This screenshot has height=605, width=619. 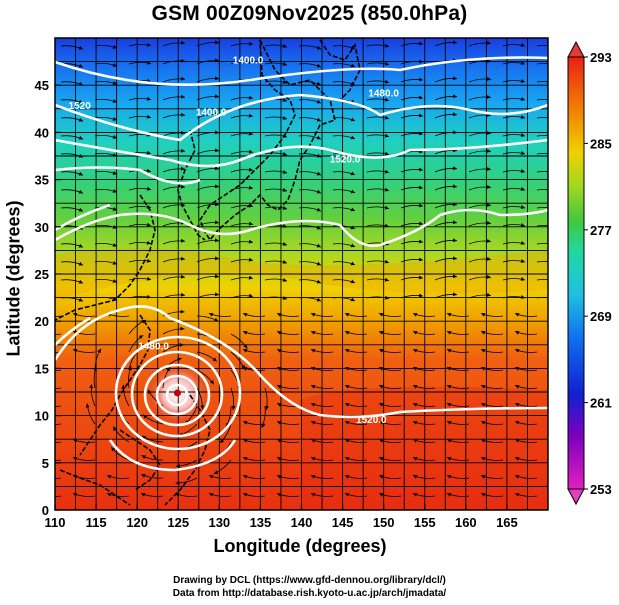 What do you see at coordinates (48, 298) in the screenshot?
I see `y-axis-ticks: 0 5 10 15 20 25 30 35 40 45` at bounding box center [48, 298].